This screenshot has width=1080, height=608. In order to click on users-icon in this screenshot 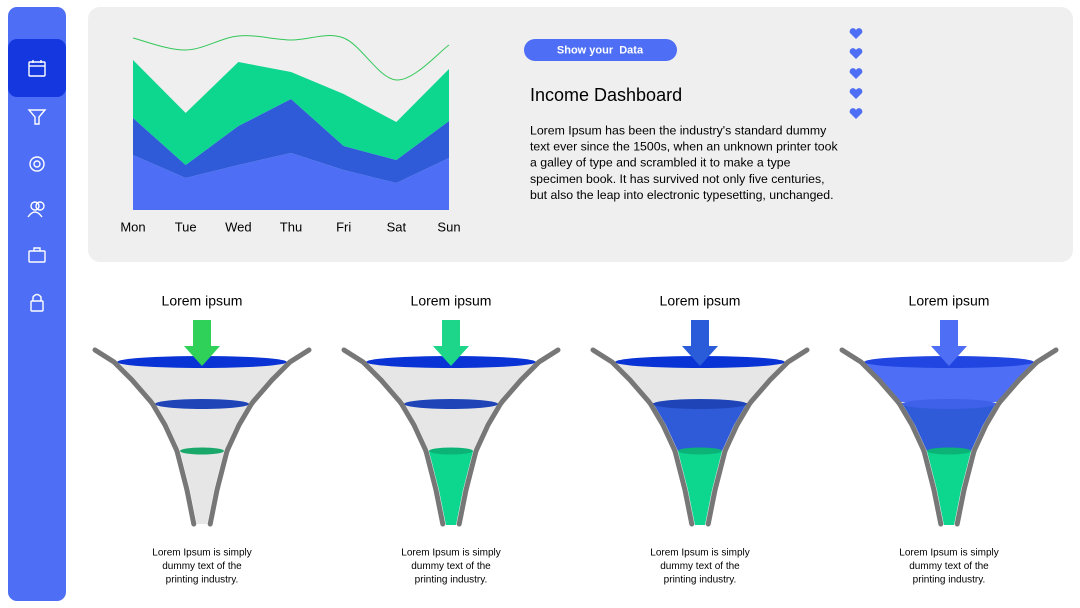, I will do `click(36, 209)`.